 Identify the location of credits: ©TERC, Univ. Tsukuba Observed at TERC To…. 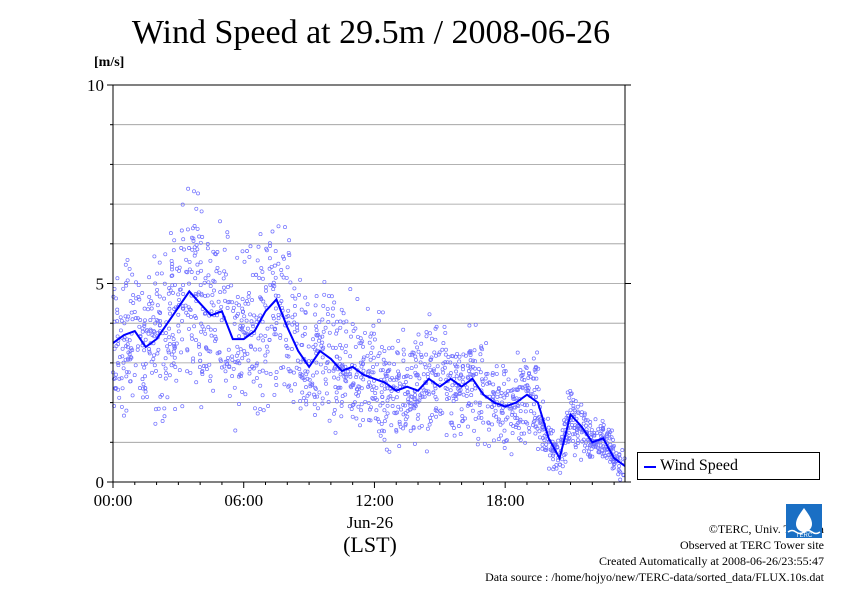
(654, 553).